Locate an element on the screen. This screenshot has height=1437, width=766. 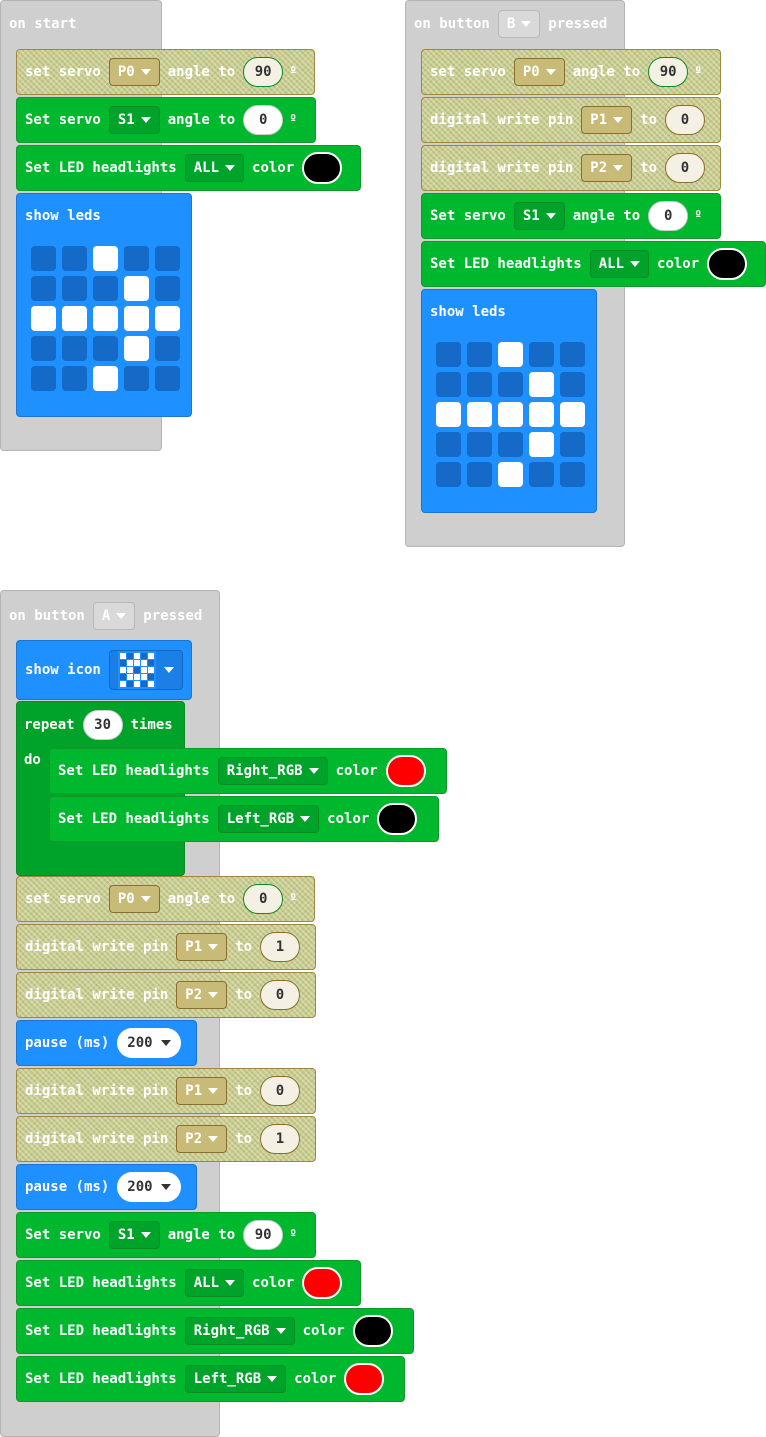
set-servo-s1-block: Set servo S1 angle to 90 º is located at coordinates (166, 1235).